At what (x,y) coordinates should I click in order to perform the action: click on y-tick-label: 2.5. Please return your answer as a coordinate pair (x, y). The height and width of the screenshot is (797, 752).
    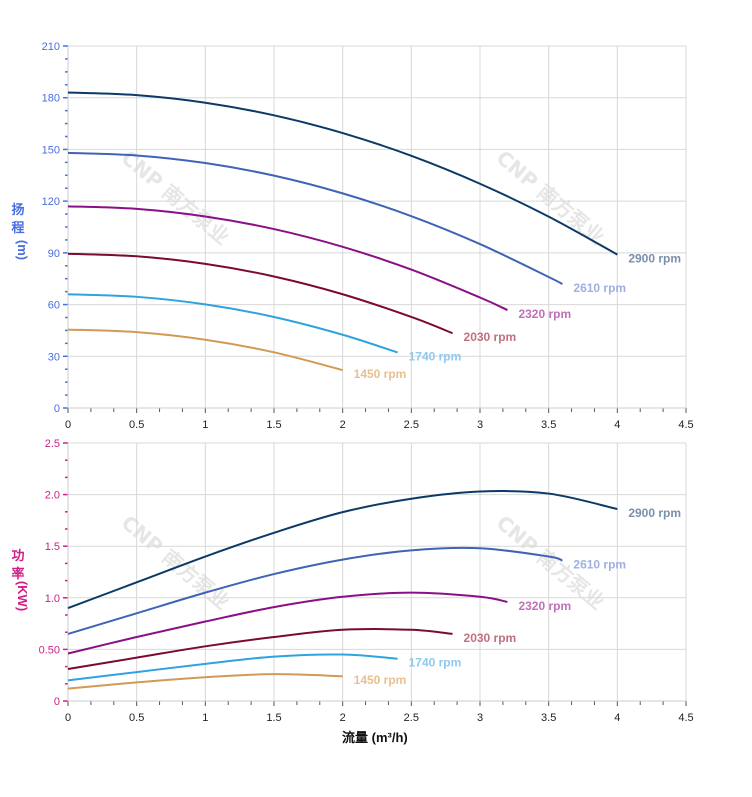
    Looking at the image, I should click on (52, 444).